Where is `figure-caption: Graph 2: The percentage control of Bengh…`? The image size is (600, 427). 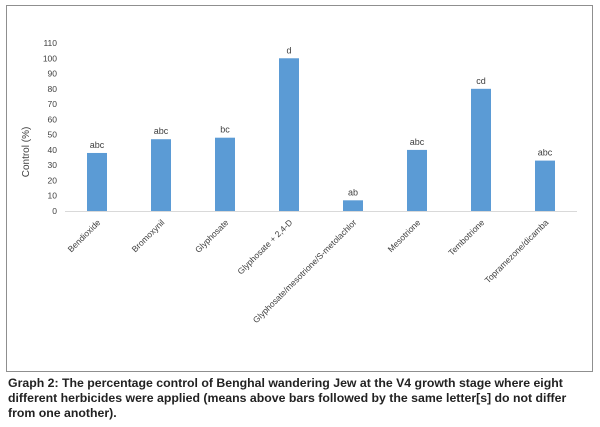
figure-caption: Graph 2: The percentage control of Bengh… is located at coordinates (287, 398).